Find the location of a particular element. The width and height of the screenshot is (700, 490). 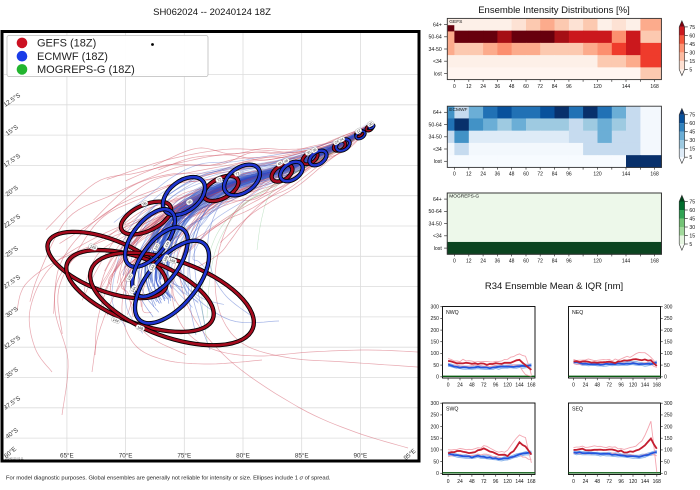

svg-text: GEFS (18Z) is located at coordinates (66, 44).